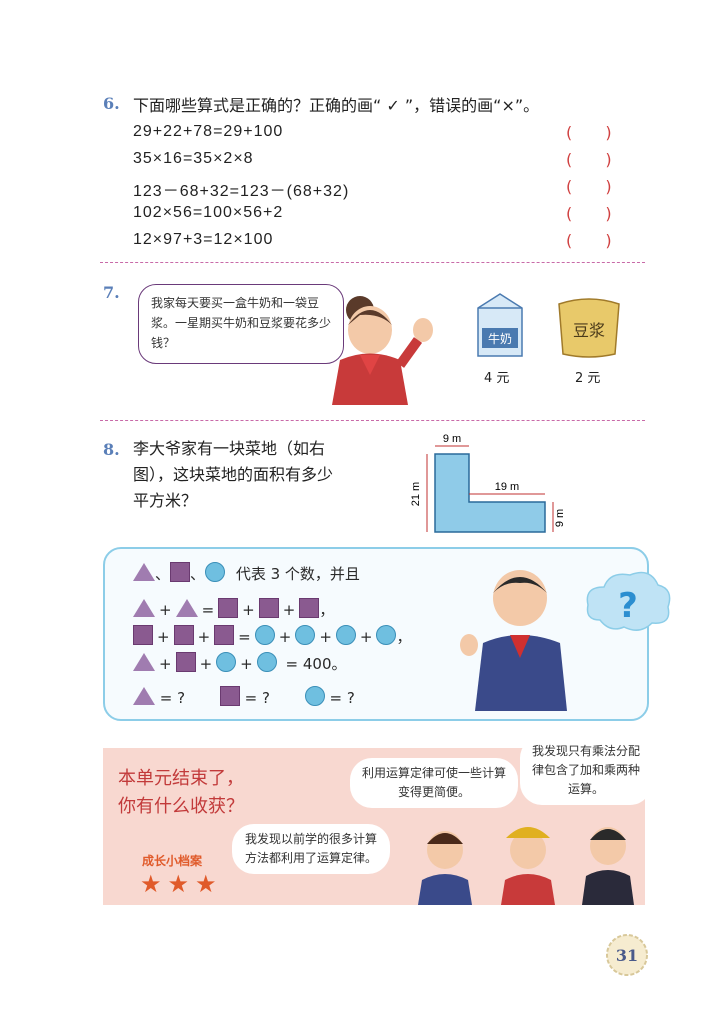  Describe the element at coordinates (416, 494) in the screenshot. I see `dim-left-label: 21 m` at that location.